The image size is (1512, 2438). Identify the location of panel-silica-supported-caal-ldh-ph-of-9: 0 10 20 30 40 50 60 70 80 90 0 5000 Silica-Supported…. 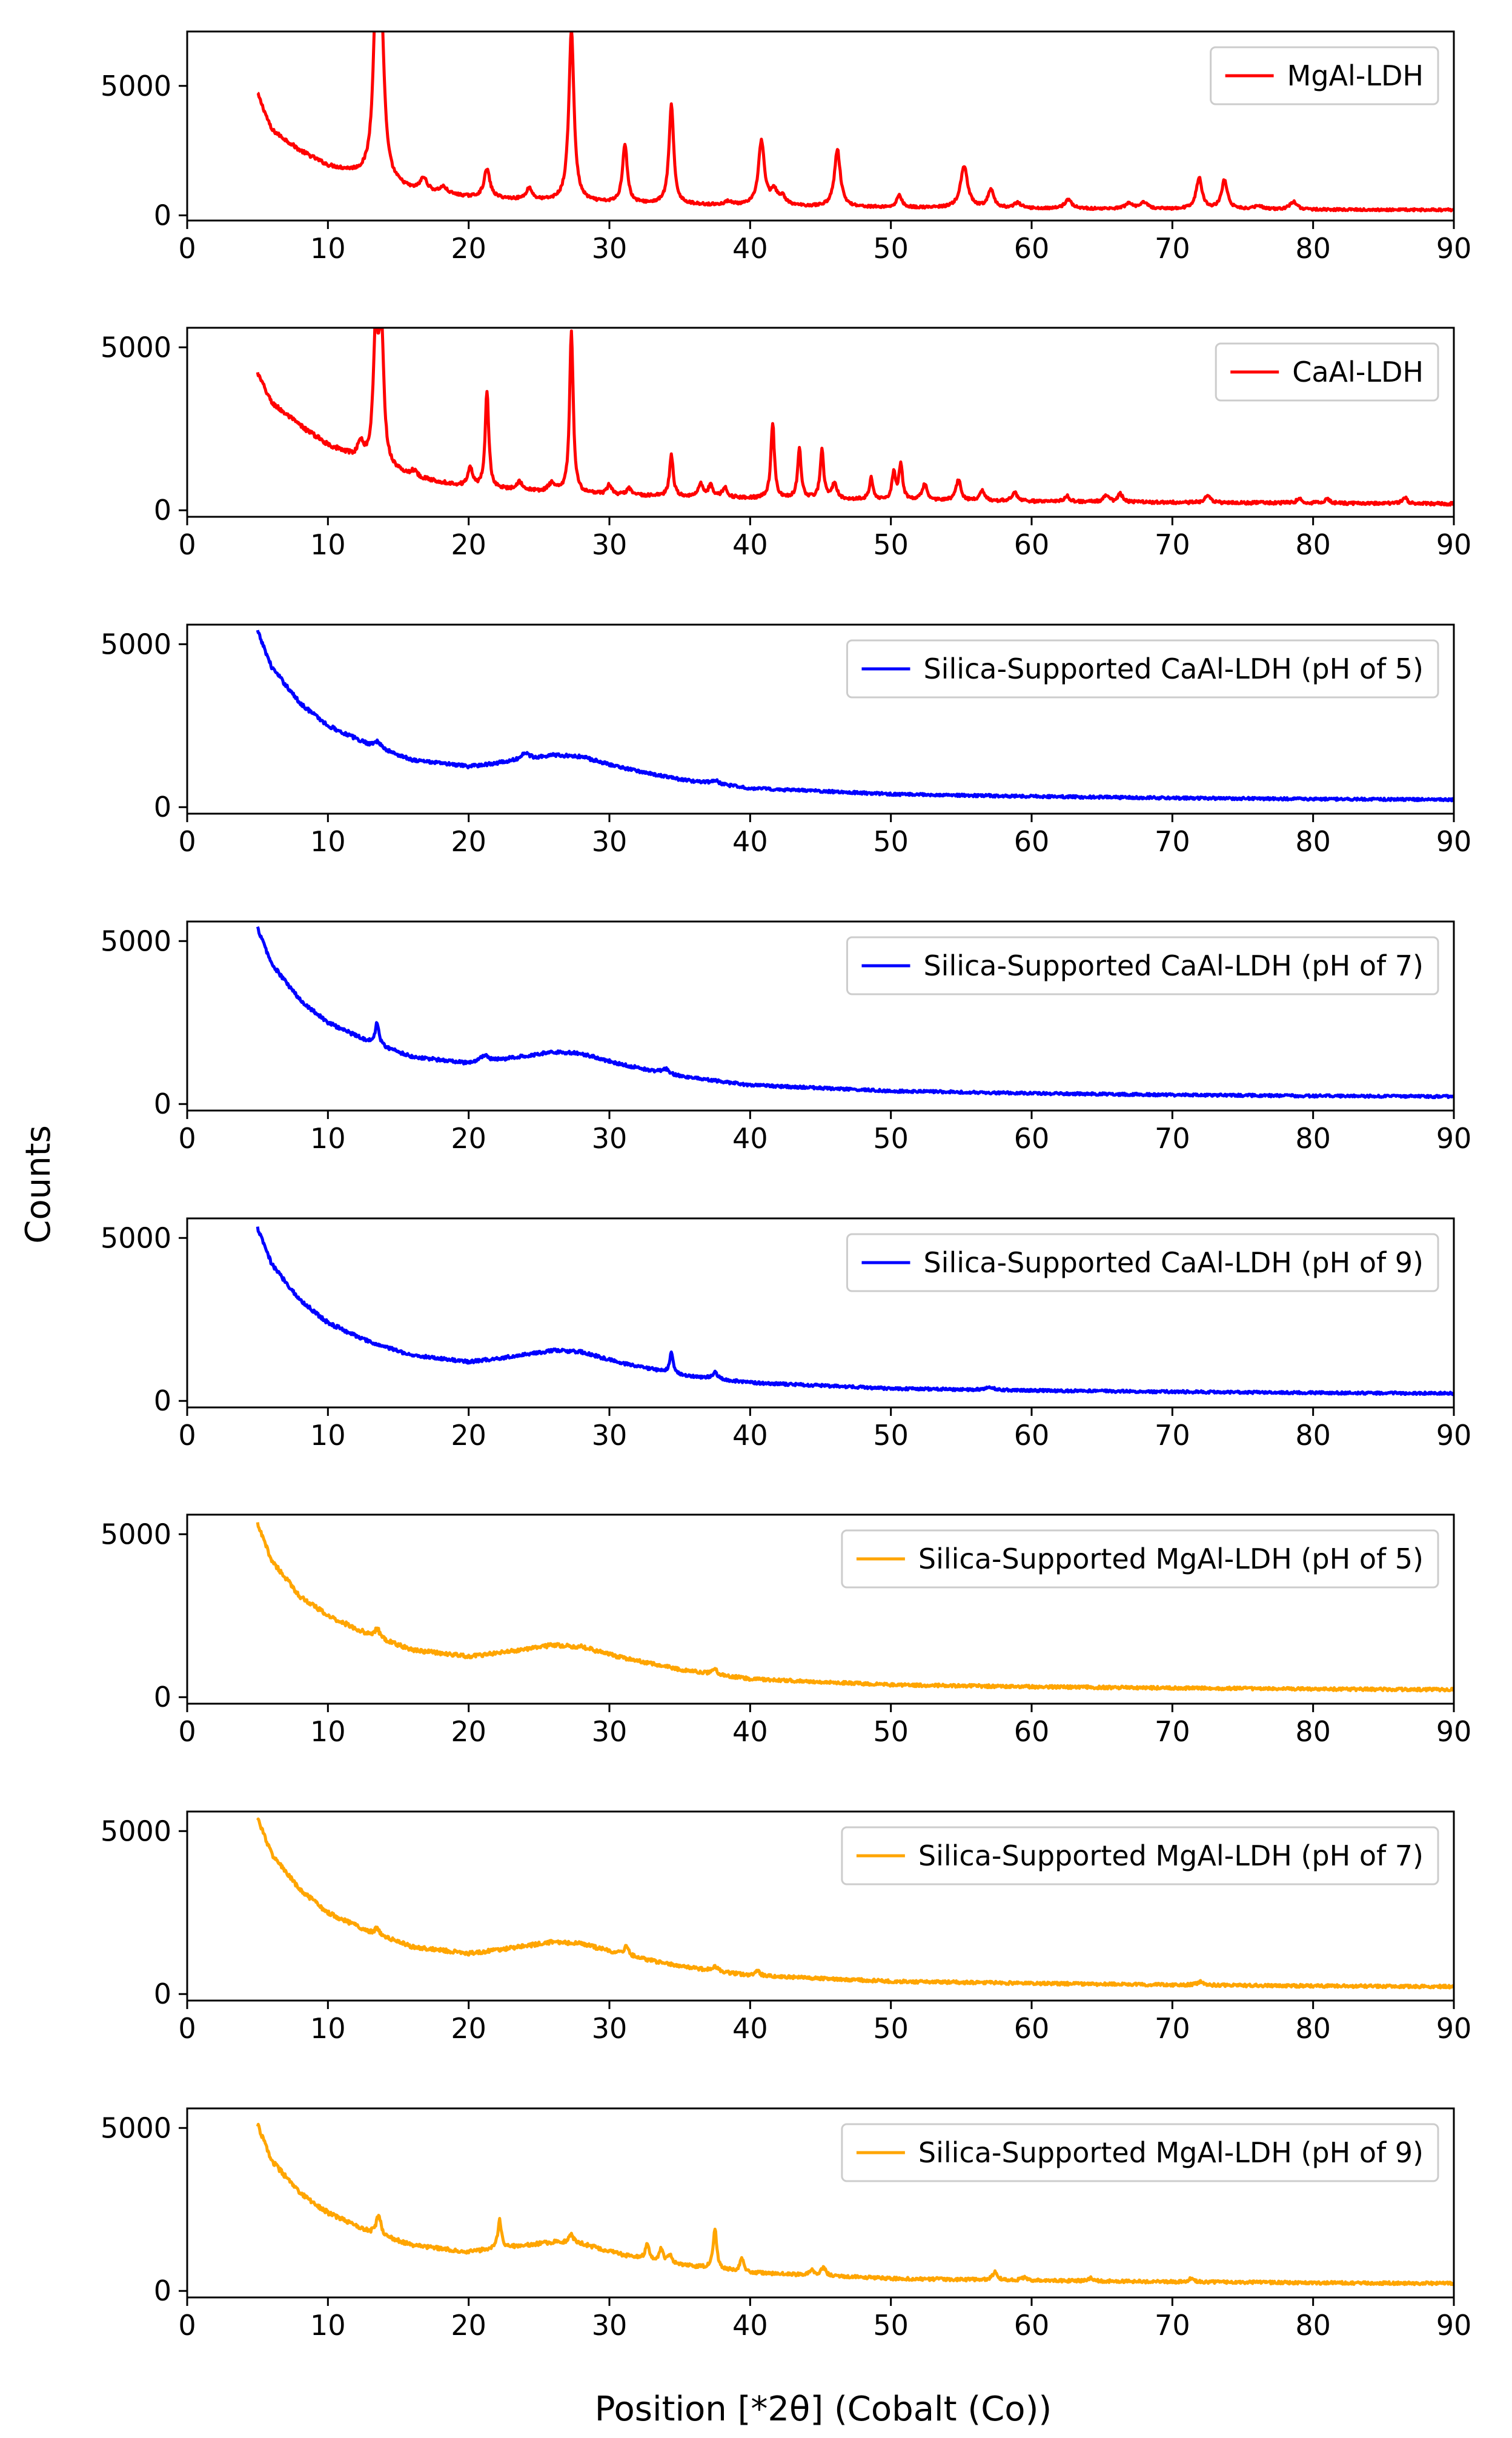
(786, 1334).